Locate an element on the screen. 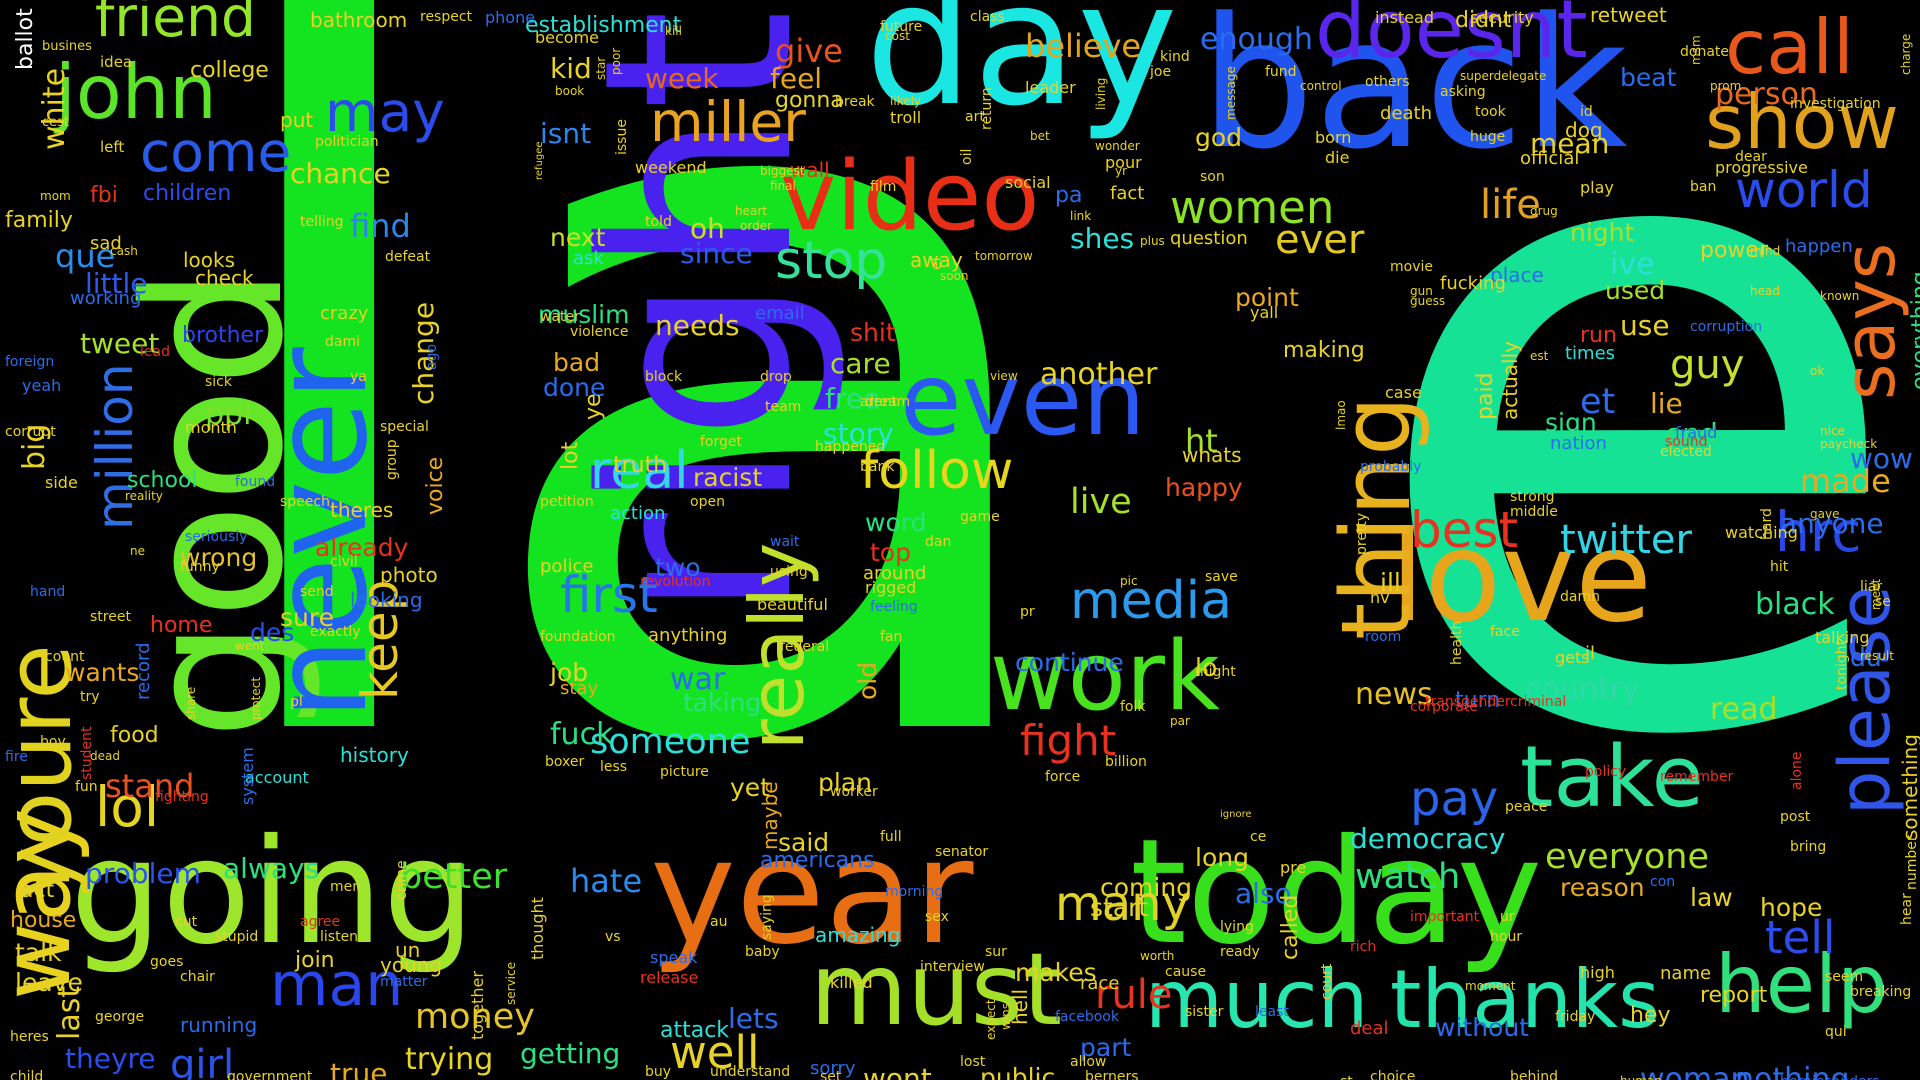  word-beautiful: beautiful is located at coordinates (792, 604).